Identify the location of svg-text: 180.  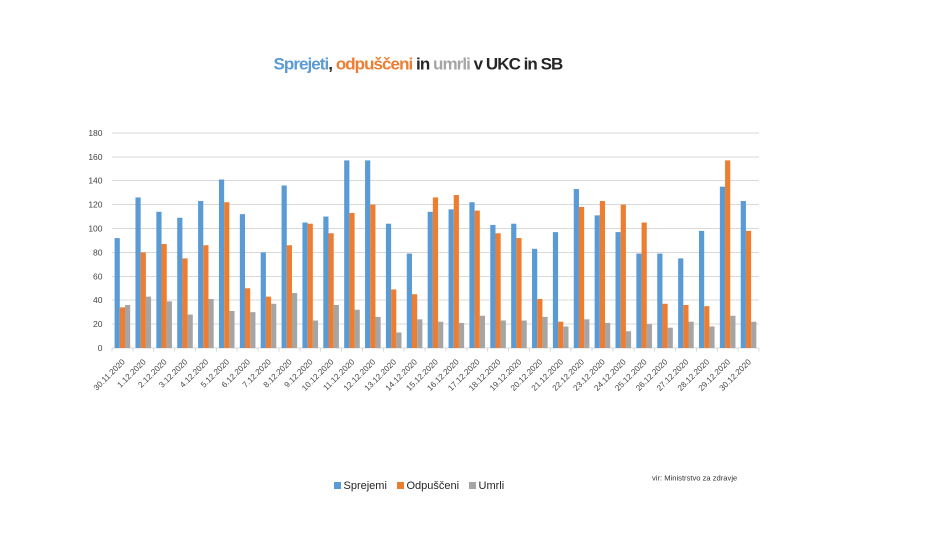
(95, 133).